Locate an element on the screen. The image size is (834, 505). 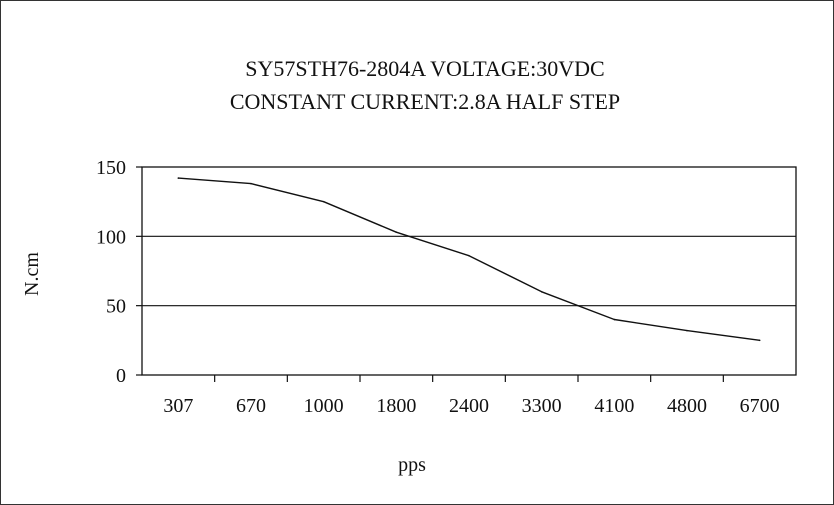
x-tick-label: 307 is located at coordinates (178, 406).